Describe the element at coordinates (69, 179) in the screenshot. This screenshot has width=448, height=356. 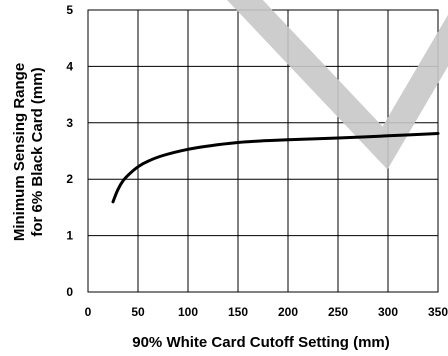
I see `y-tick-label-2: 2` at that location.